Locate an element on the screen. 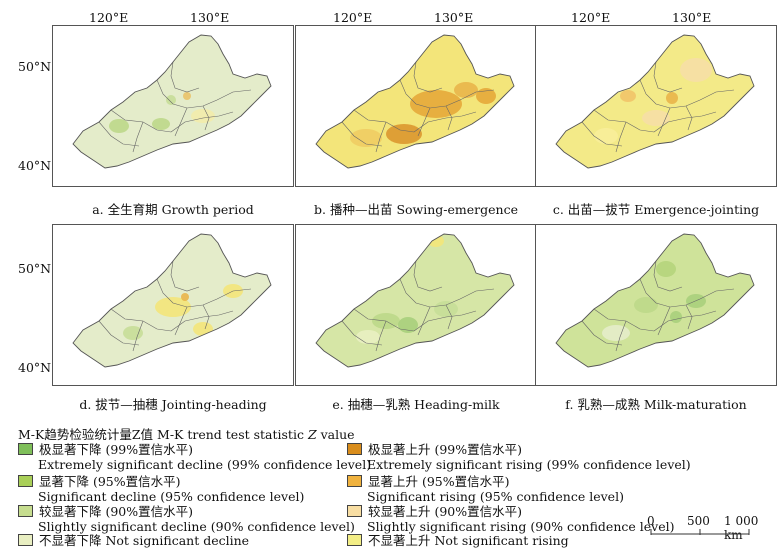 The height and width of the screenshot is (551, 780). legend-title-prefix: M-K趋势检验统计量Z值 M-K trend test statistic is located at coordinates (163, 434).